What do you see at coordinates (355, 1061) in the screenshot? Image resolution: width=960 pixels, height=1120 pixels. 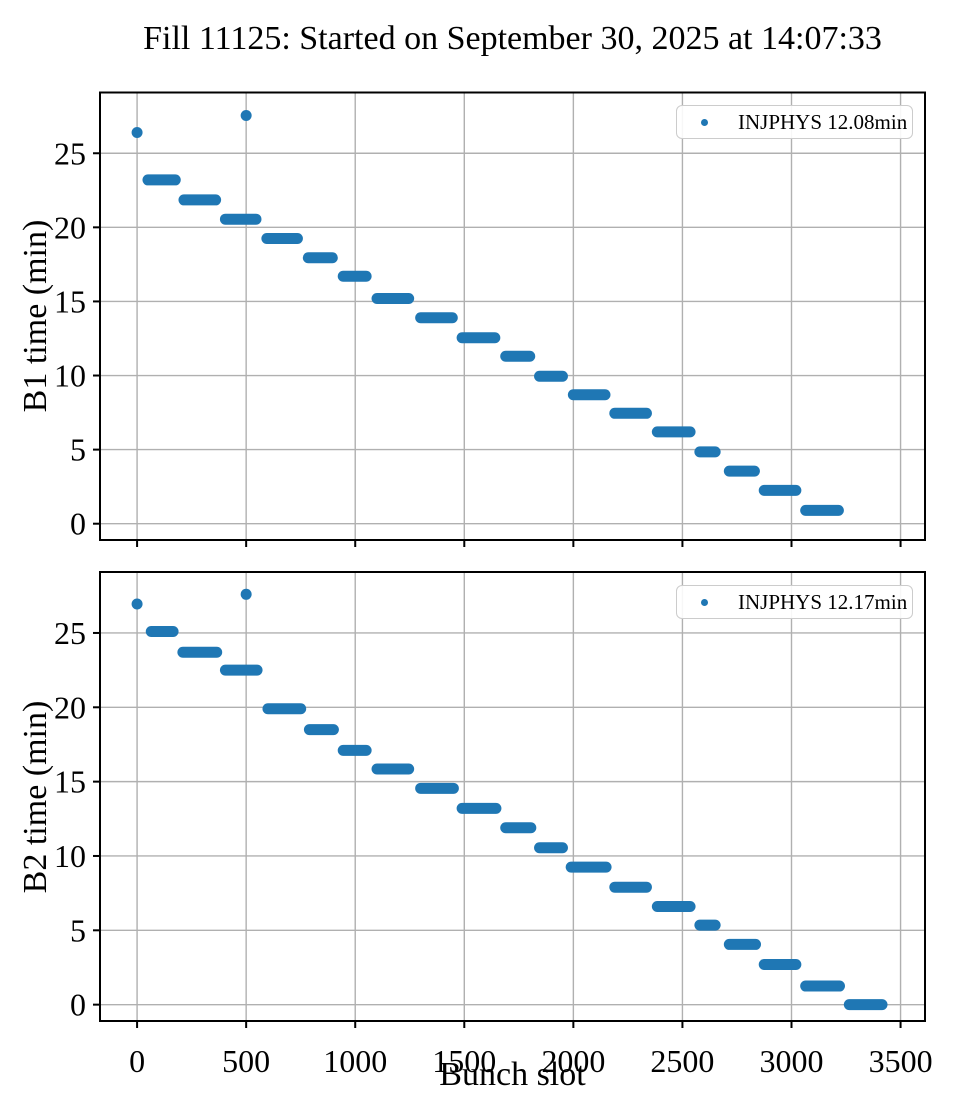 I see `x-tick-label: 1000` at bounding box center [355, 1061].